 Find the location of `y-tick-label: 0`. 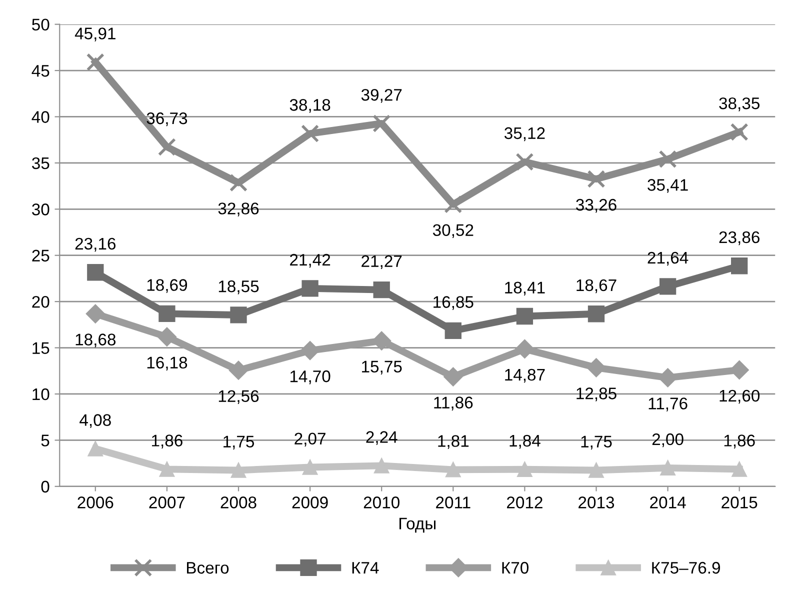

y-tick-label: 0 is located at coordinates (45, 486).